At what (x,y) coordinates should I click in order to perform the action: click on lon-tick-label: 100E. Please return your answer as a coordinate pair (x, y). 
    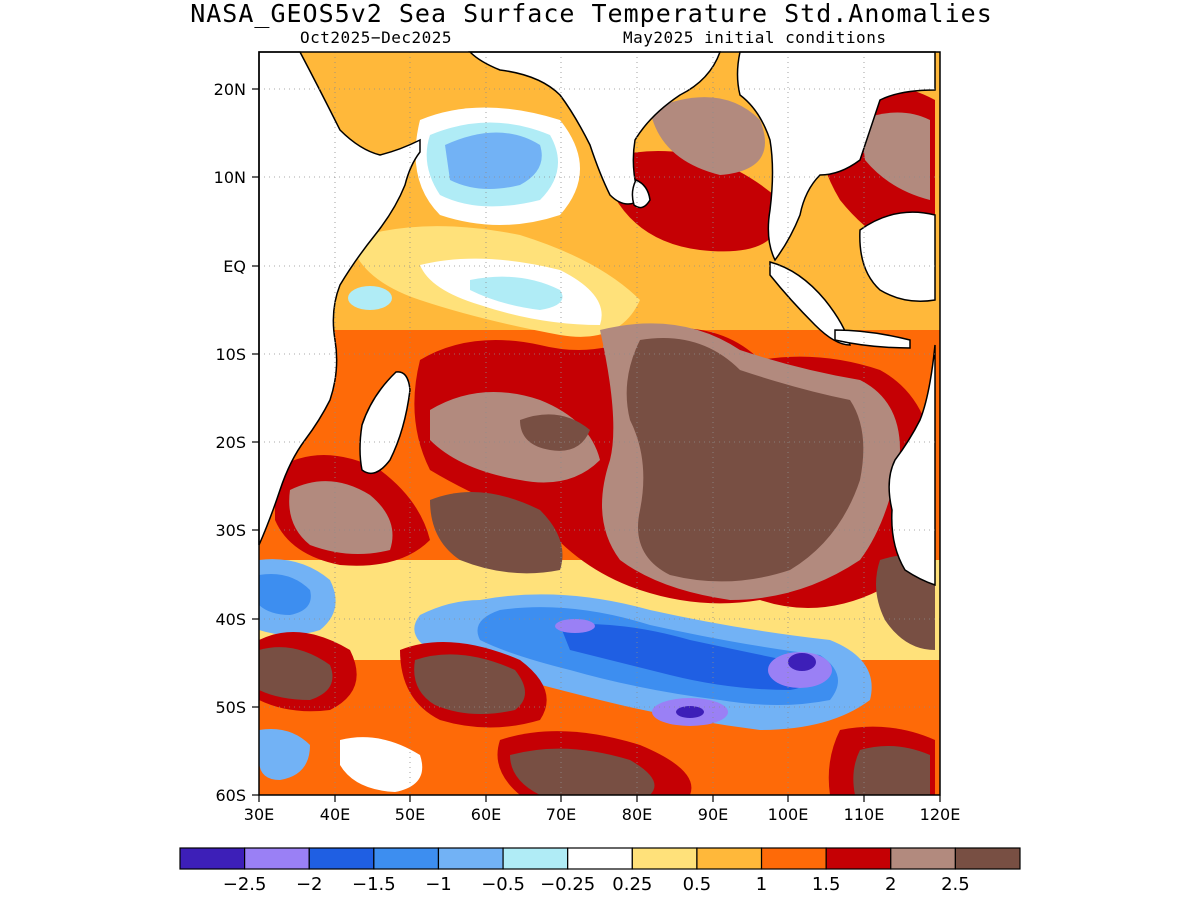
    Looking at the image, I should click on (788, 814).